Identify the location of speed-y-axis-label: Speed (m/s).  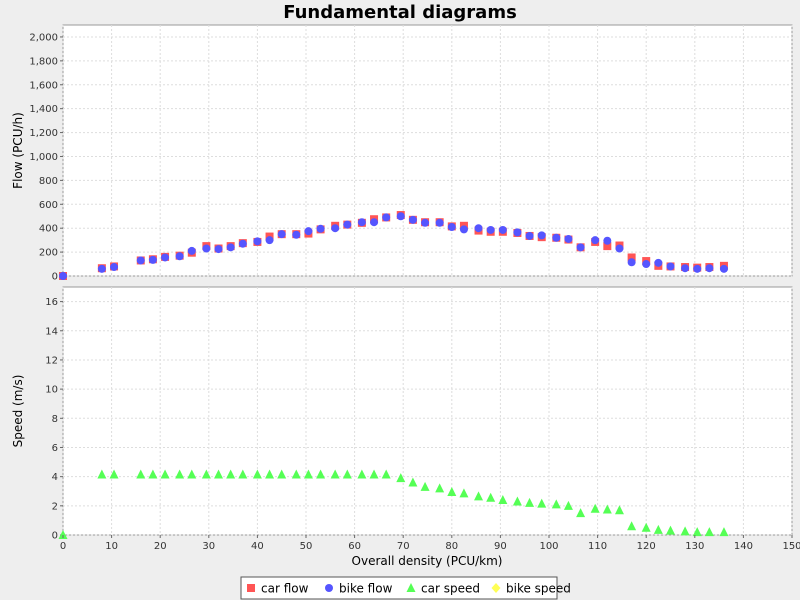
(18, 411).